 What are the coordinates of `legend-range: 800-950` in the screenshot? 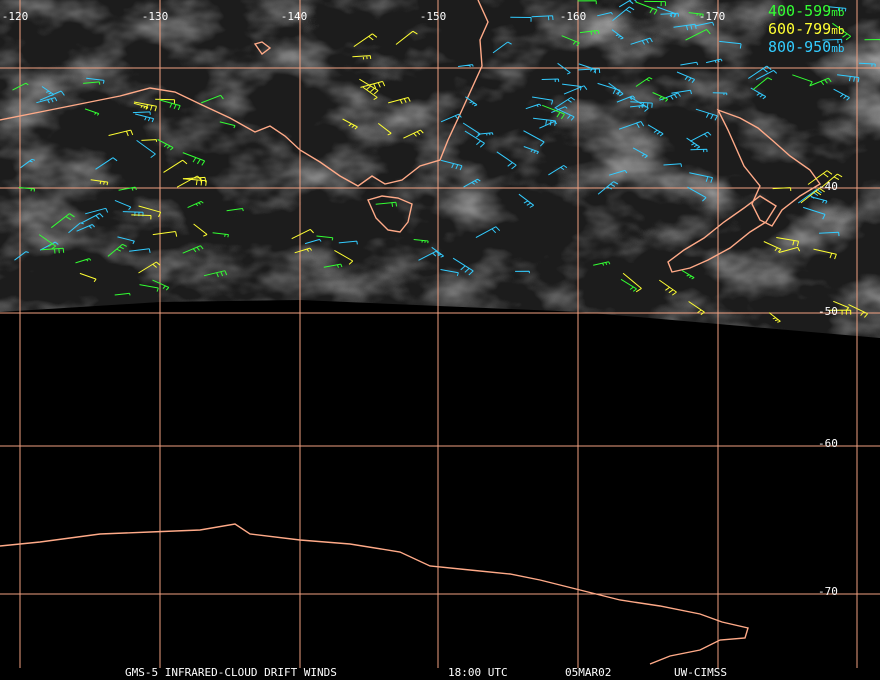 It's located at (799, 47).